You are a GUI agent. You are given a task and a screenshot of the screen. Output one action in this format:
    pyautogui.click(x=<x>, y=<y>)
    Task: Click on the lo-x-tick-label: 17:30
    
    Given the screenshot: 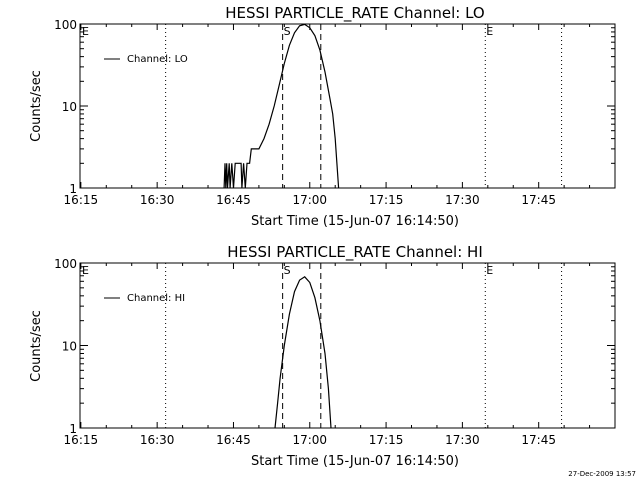 What is the action you would take?
    pyautogui.click(x=462, y=200)
    